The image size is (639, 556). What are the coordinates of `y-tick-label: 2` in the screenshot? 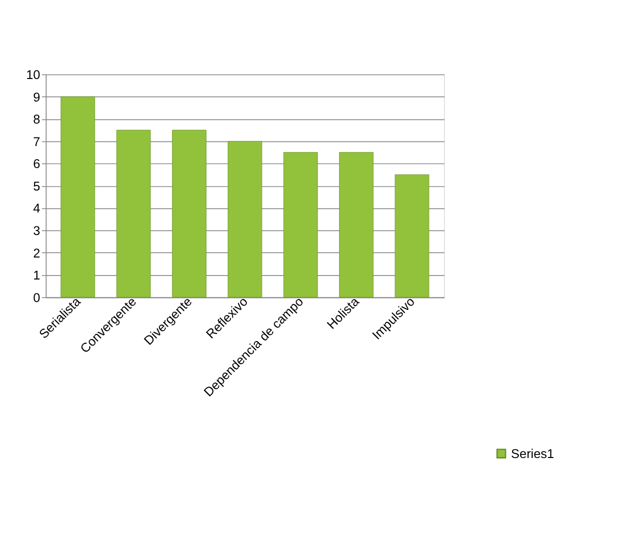 It's located at (36, 252).